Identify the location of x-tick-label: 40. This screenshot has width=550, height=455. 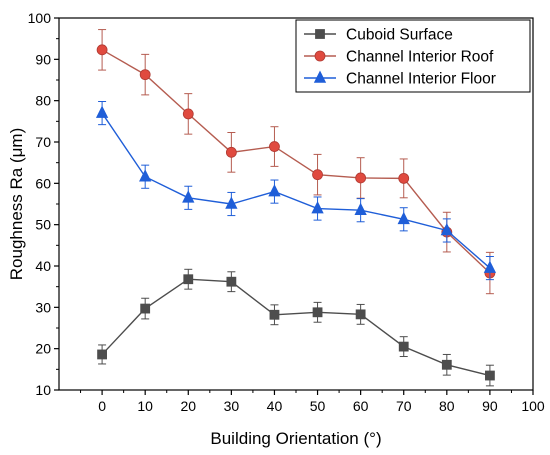
(275, 406).